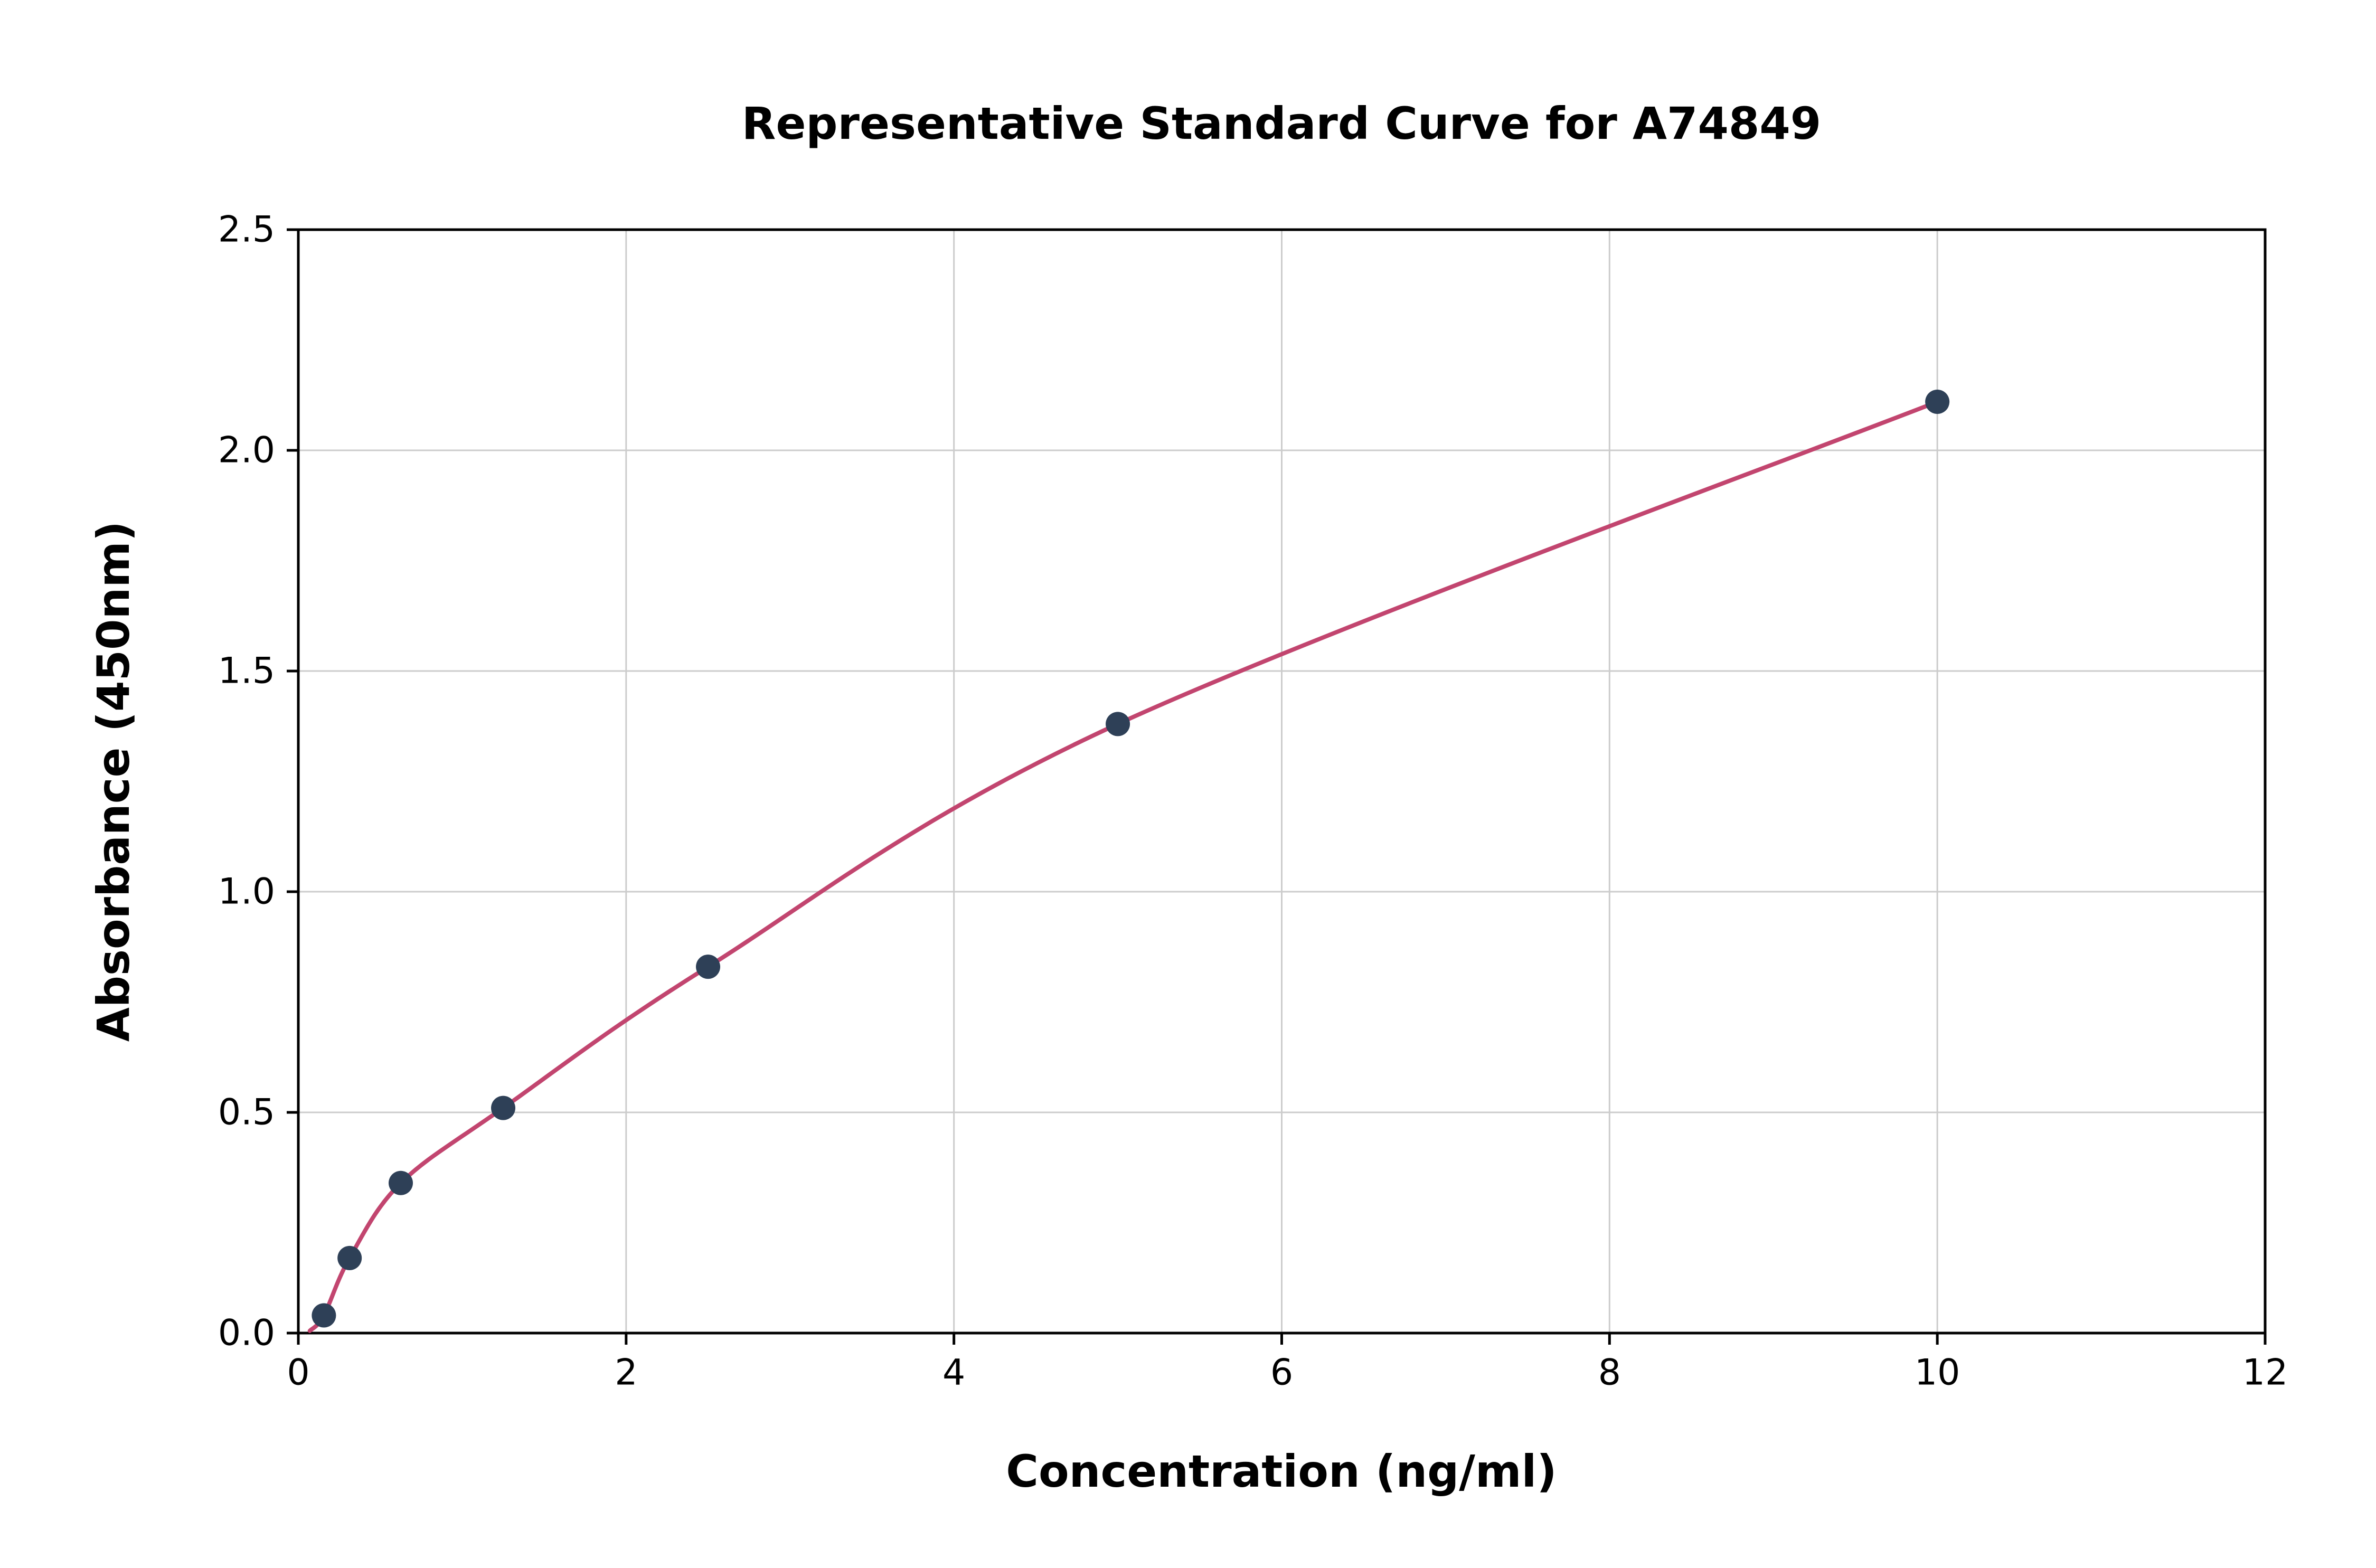 Image resolution: width=2376 pixels, height=1568 pixels. What do you see at coordinates (247, 1333) in the screenshot?
I see `svg-text: 0.0` at bounding box center [247, 1333].